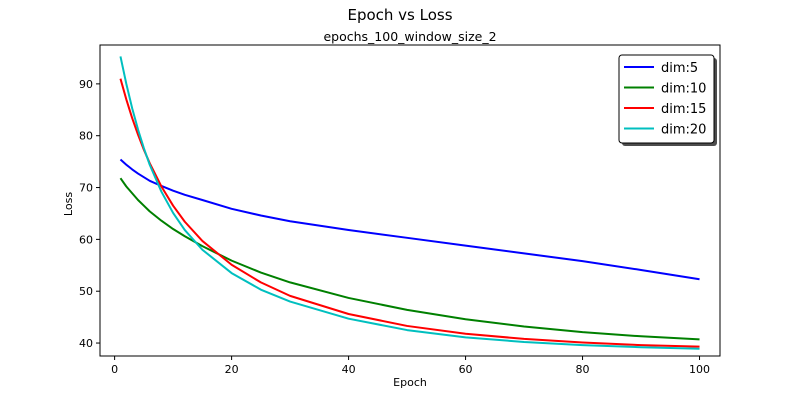 This screenshot has width=800, height=400. I want to click on legend-entry-label: dim:15, so click(683, 109).